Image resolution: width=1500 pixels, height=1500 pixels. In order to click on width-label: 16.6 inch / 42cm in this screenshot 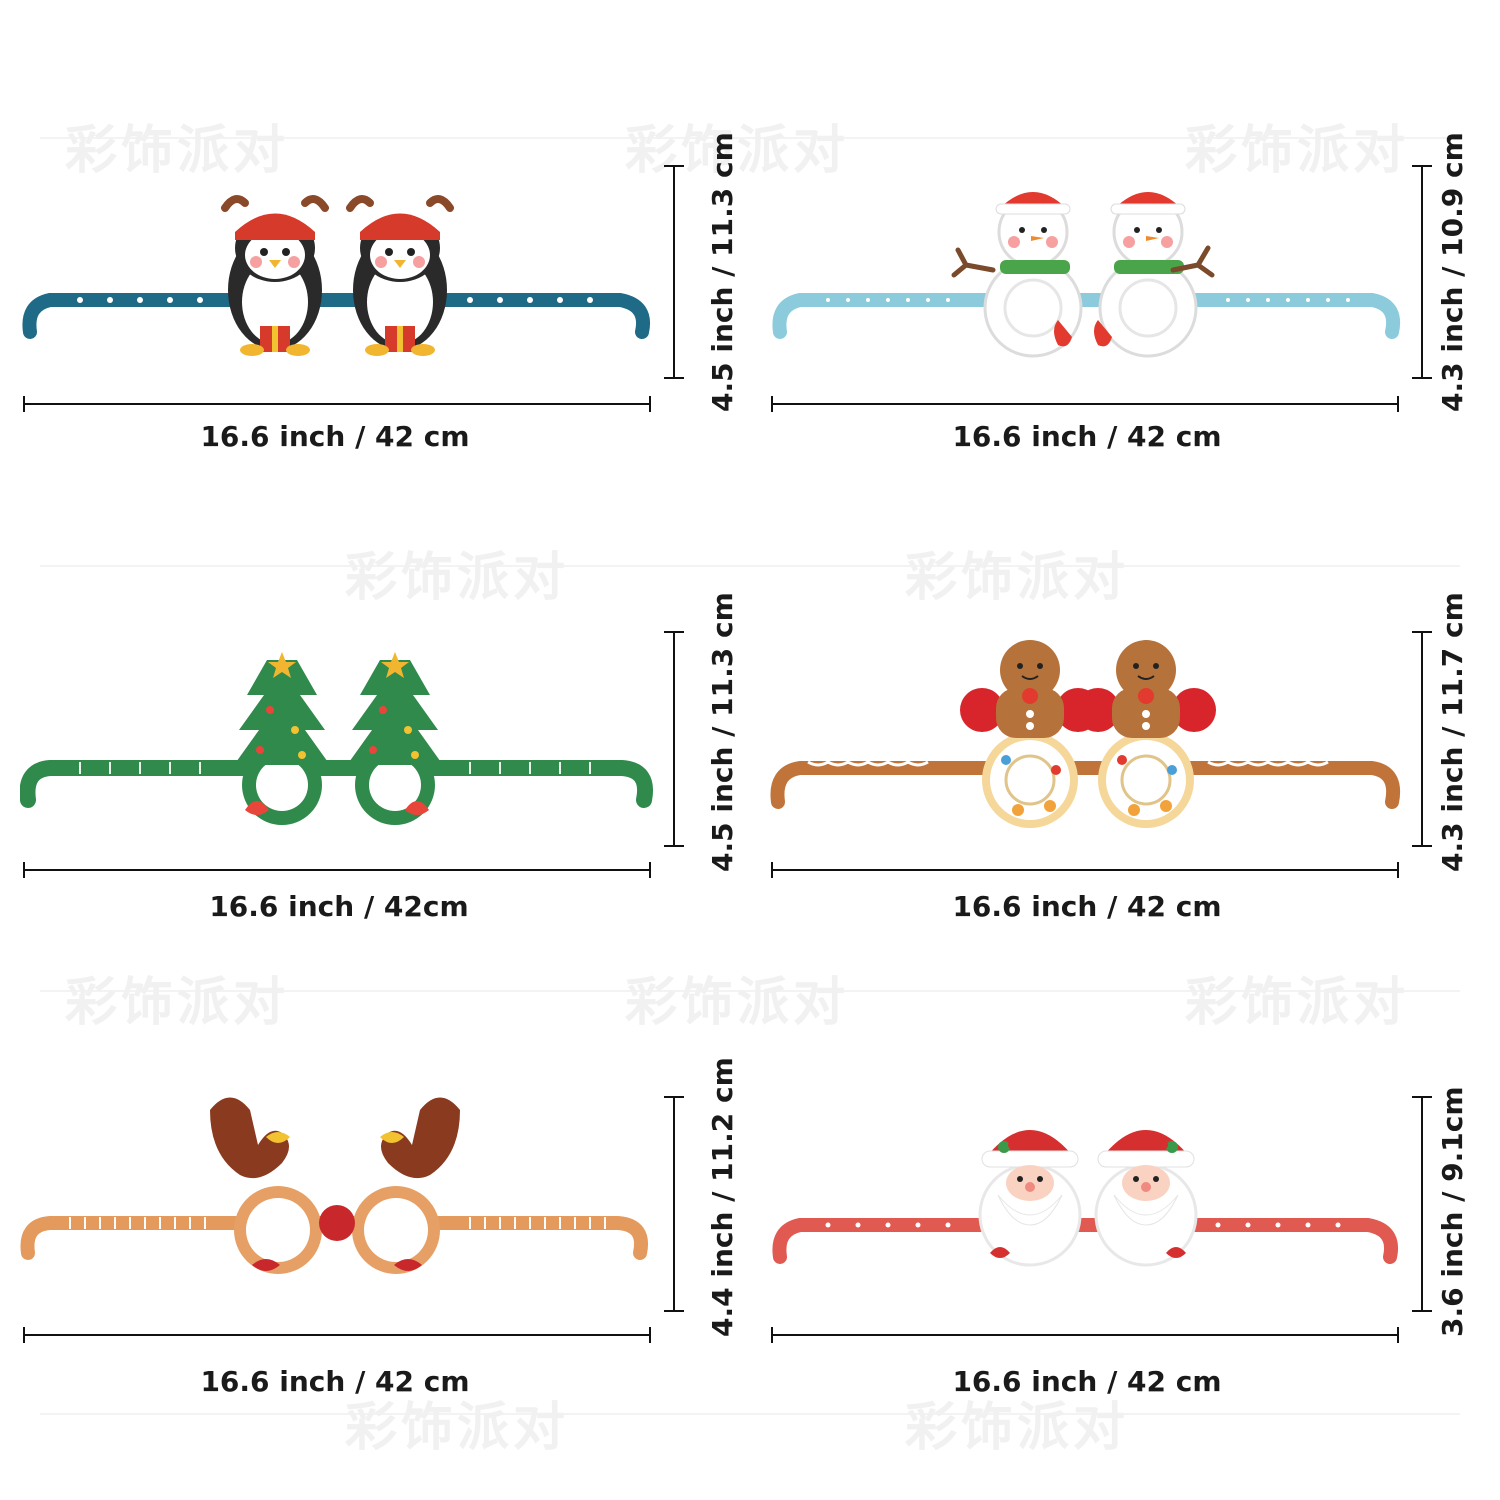, I will do `click(339, 906)`.